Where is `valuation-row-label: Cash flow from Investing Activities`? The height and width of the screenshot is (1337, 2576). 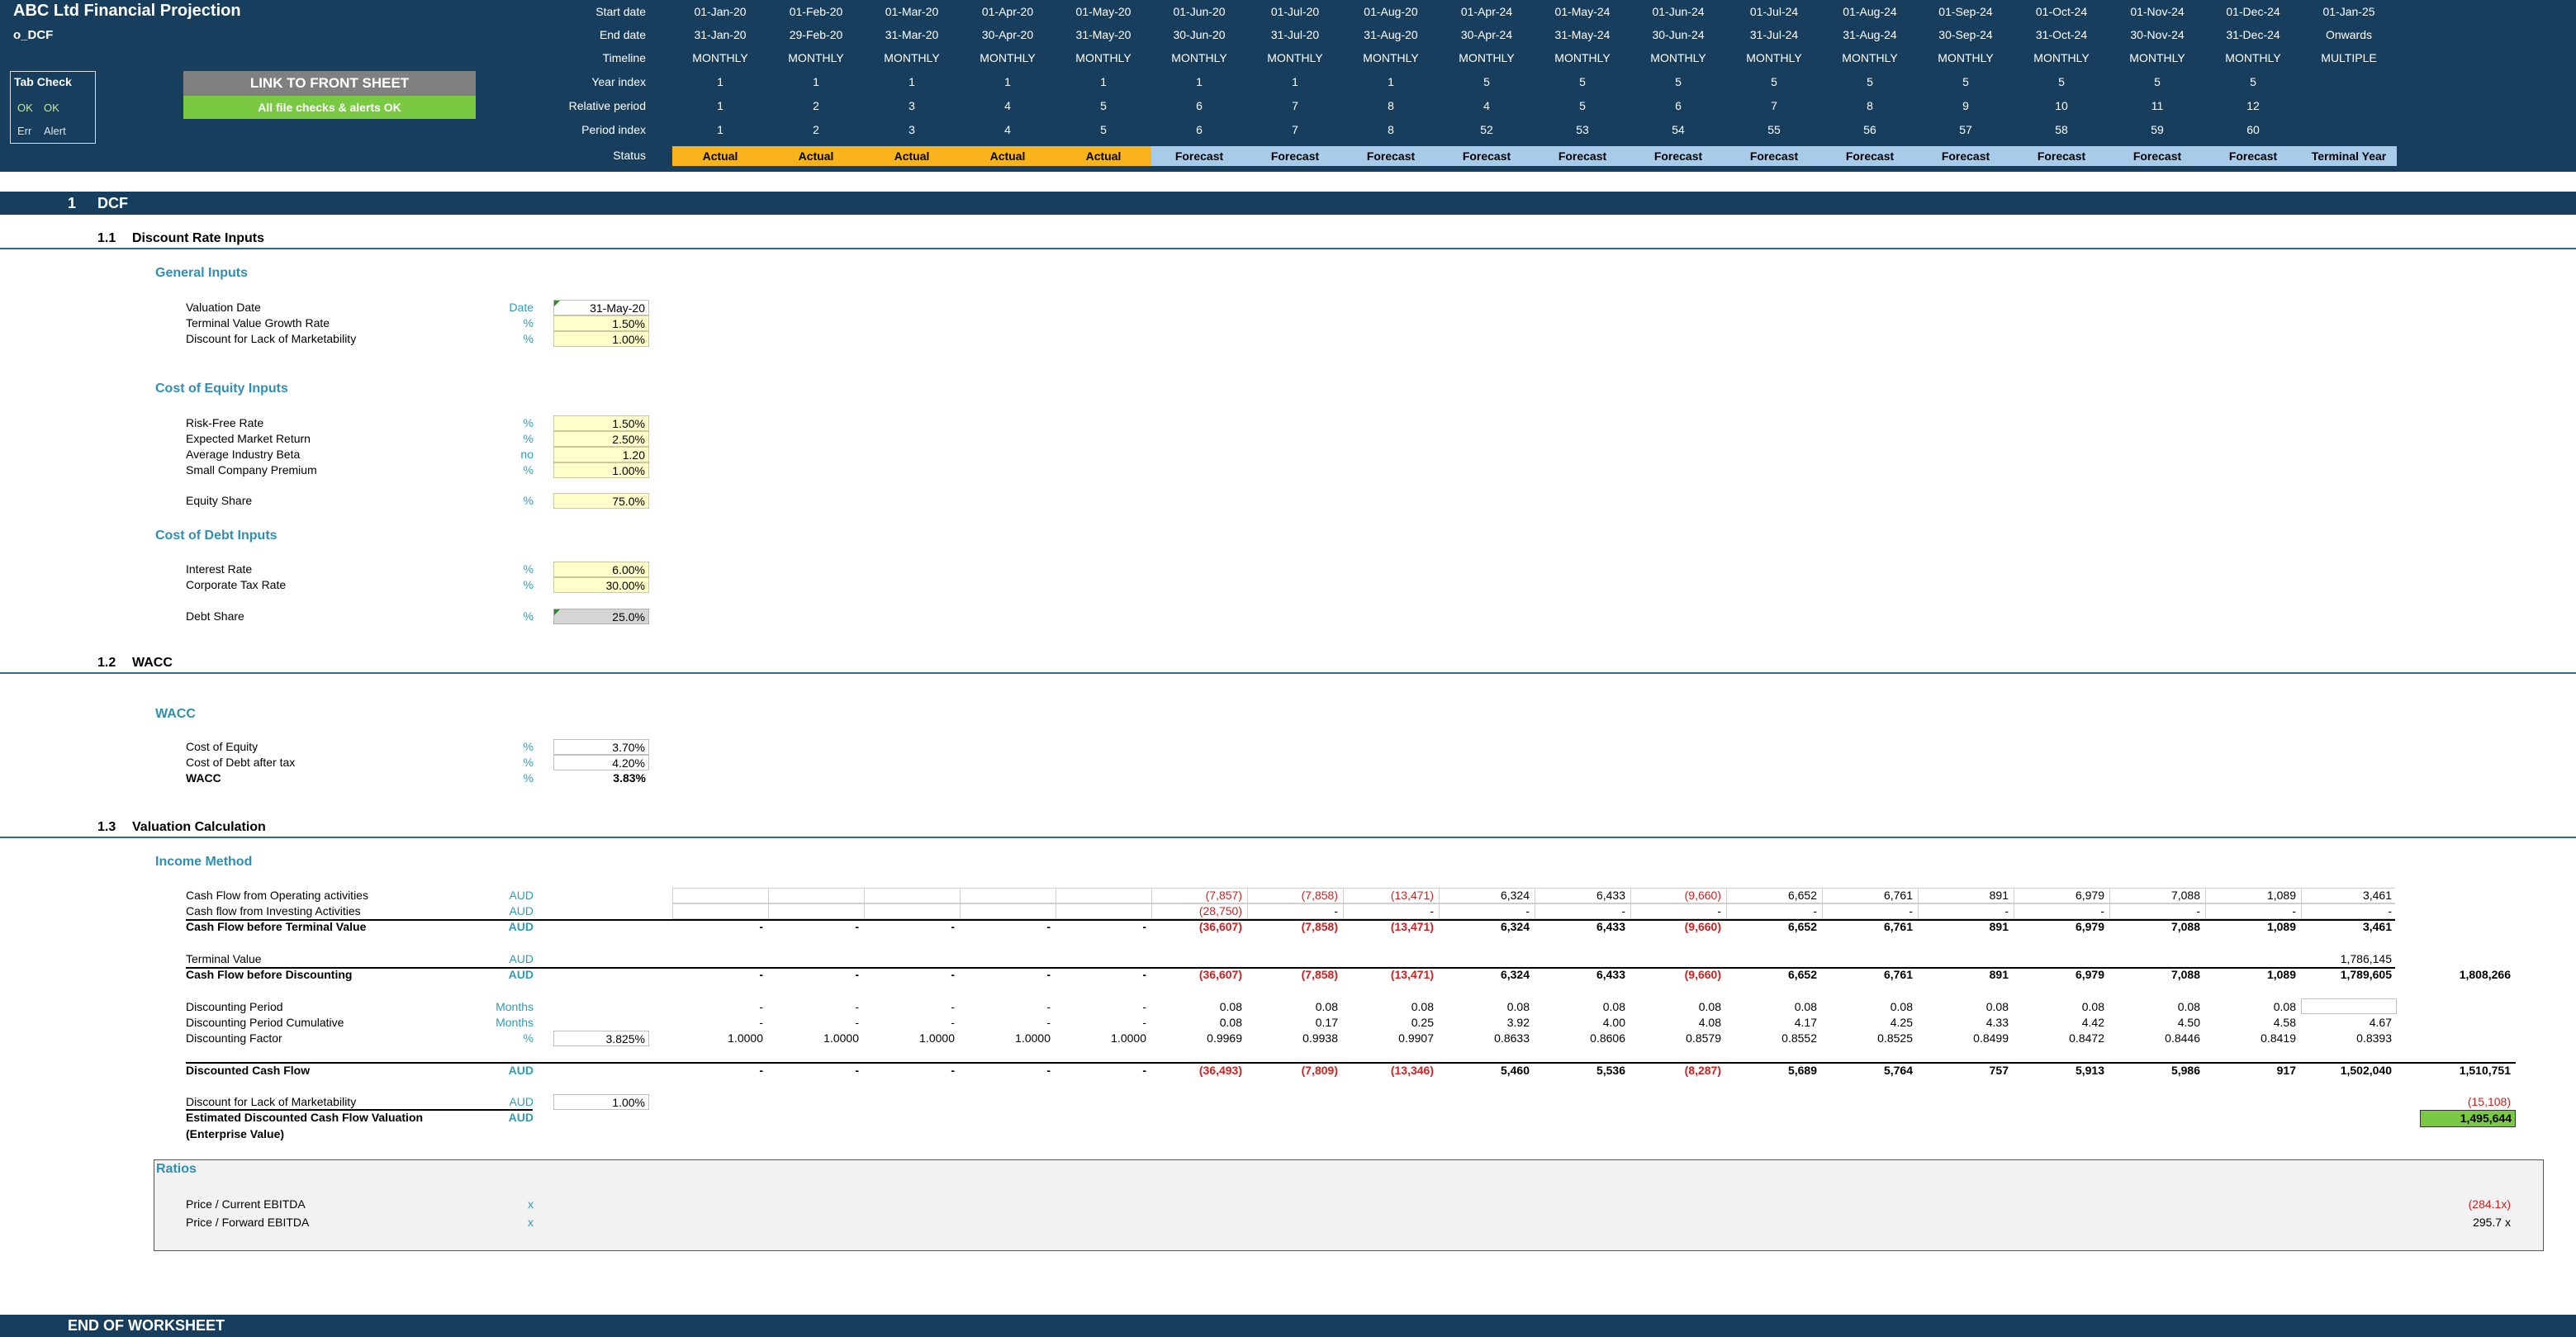 valuation-row-label: Cash flow from Investing Activities is located at coordinates (273, 911).